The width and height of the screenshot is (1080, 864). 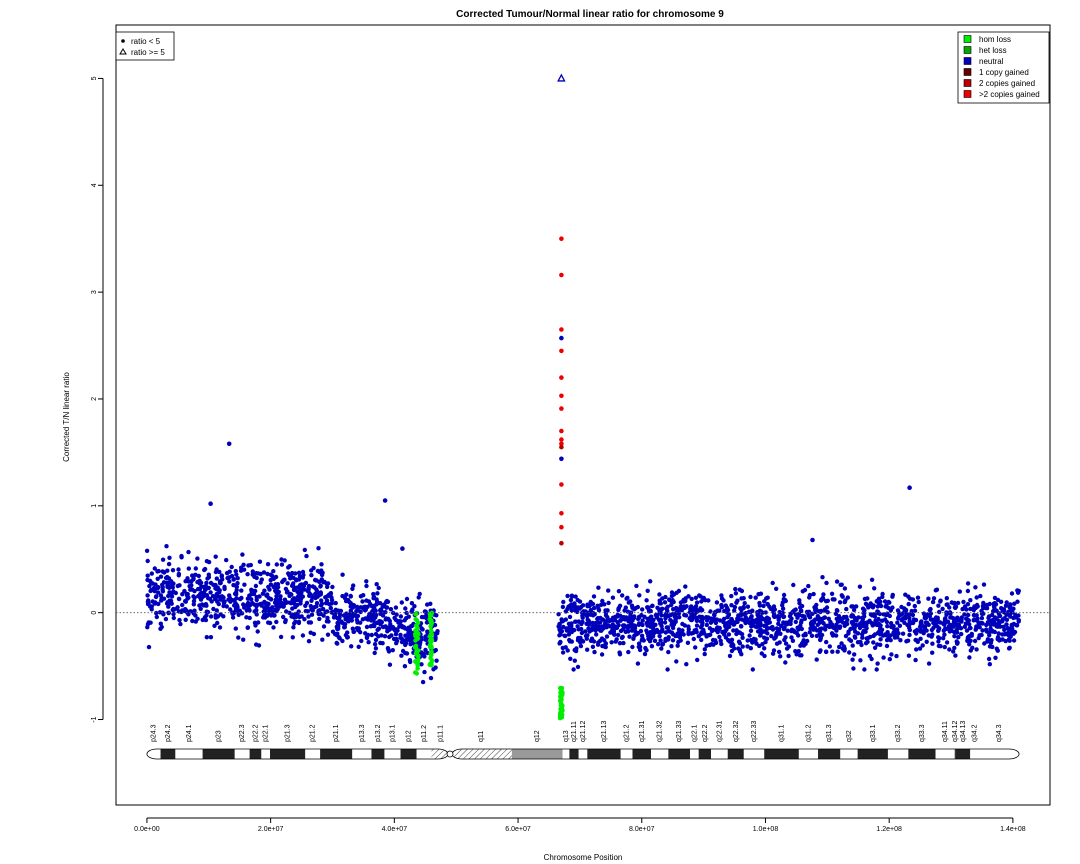 What do you see at coordinates (679, 754) in the screenshot?
I see `ideogram-band` at bounding box center [679, 754].